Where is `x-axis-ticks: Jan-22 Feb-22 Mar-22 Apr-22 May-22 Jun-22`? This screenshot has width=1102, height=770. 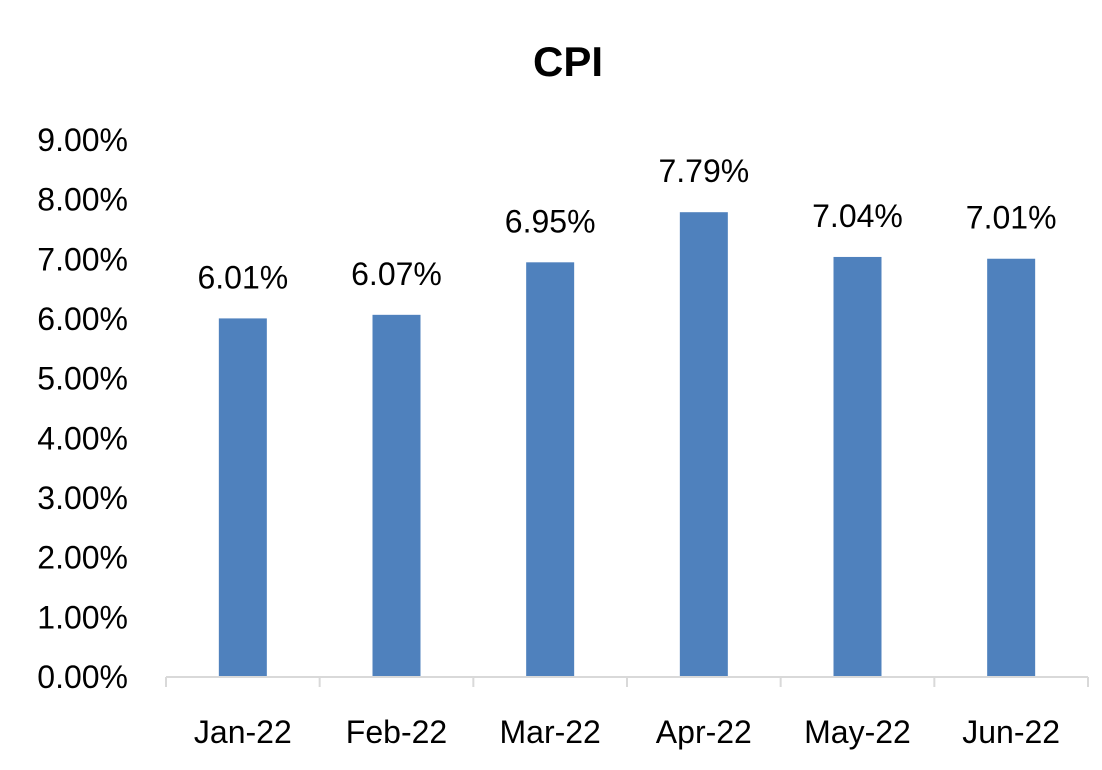 x-axis-ticks: Jan-22 Feb-22 Mar-22 Apr-22 May-22 Jun-22 is located at coordinates (627, 732).